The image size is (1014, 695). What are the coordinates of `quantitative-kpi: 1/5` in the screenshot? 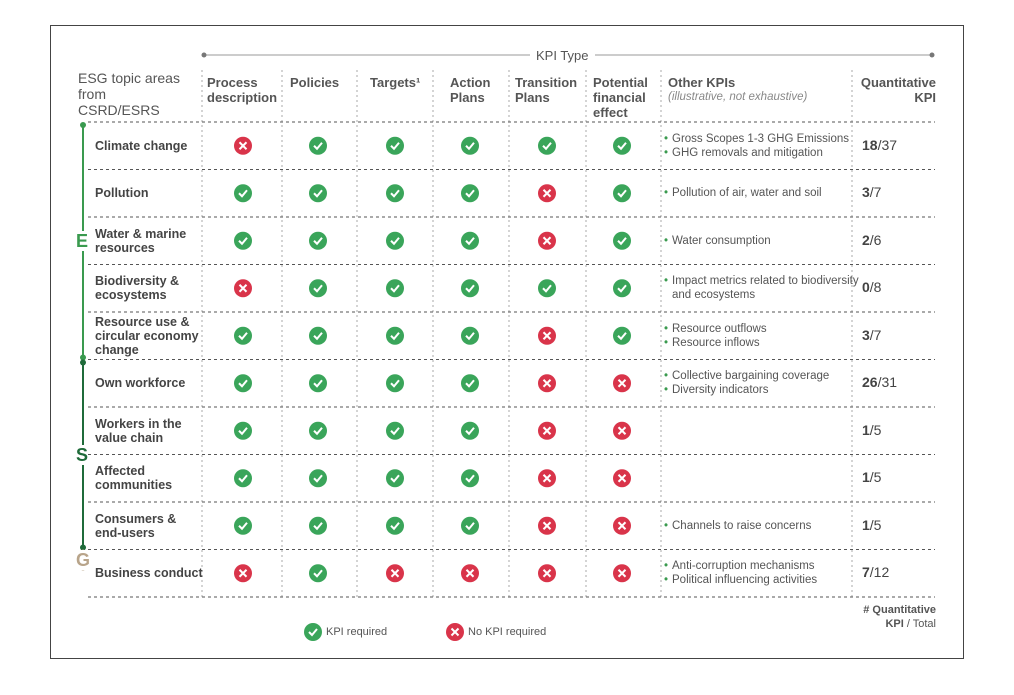 It's located at (872, 429).